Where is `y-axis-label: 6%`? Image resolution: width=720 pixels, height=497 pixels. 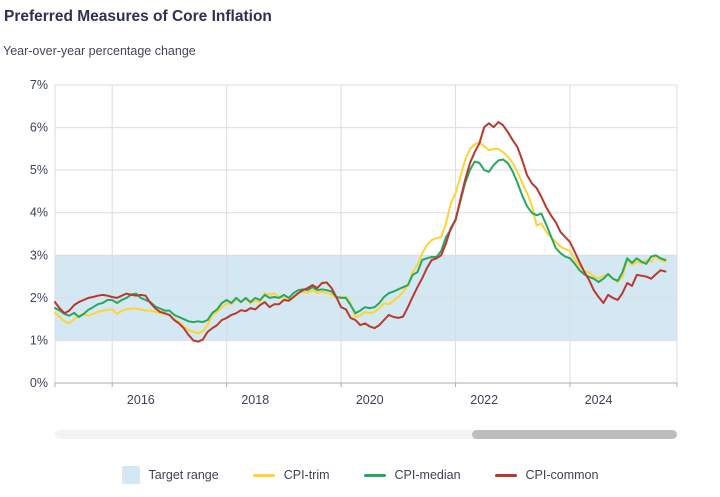 y-axis-label: 6% is located at coordinates (39, 128).